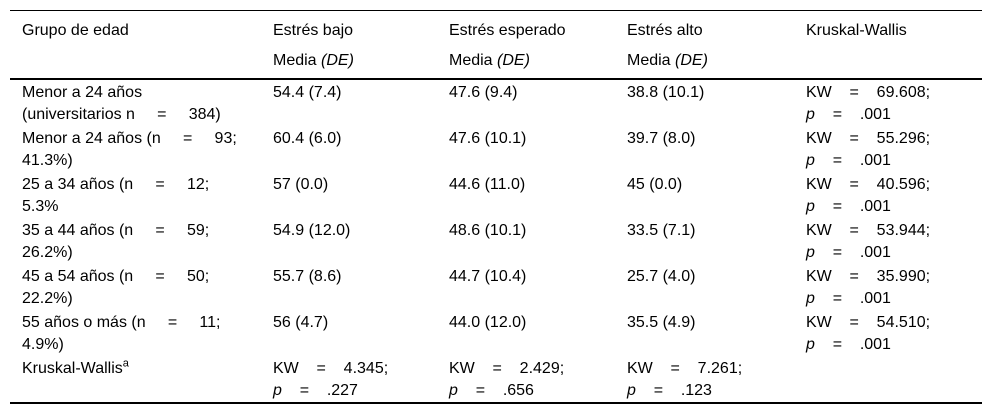 Image resolution: width=992 pixels, height=411 pixels. Describe the element at coordinates (125, 363) in the screenshot. I see `footnote-marker: a` at that location.